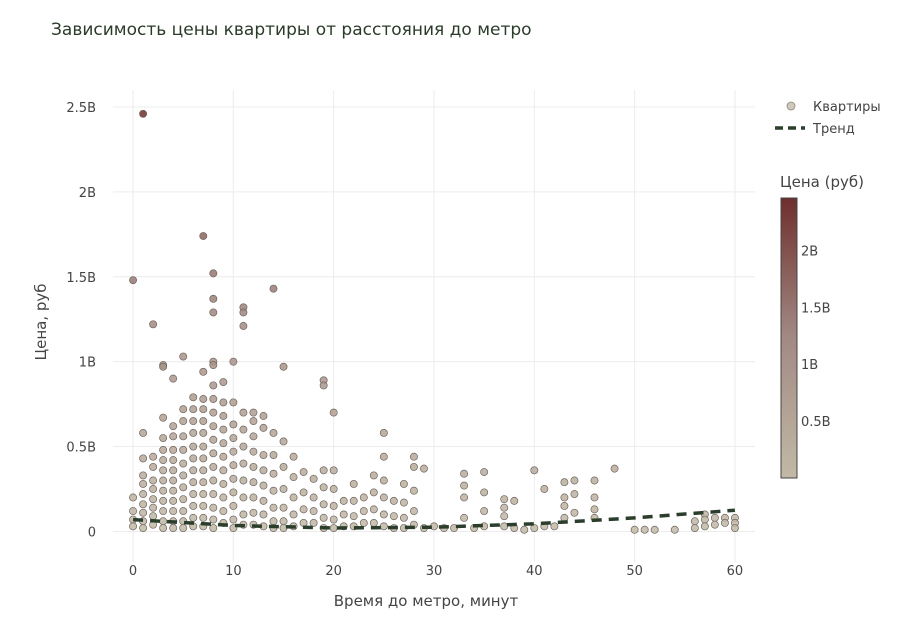 The width and height of the screenshot is (900, 636). What do you see at coordinates (92, 532) in the screenshot?
I see `y-tick-label: 0` at bounding box center [92, 532].